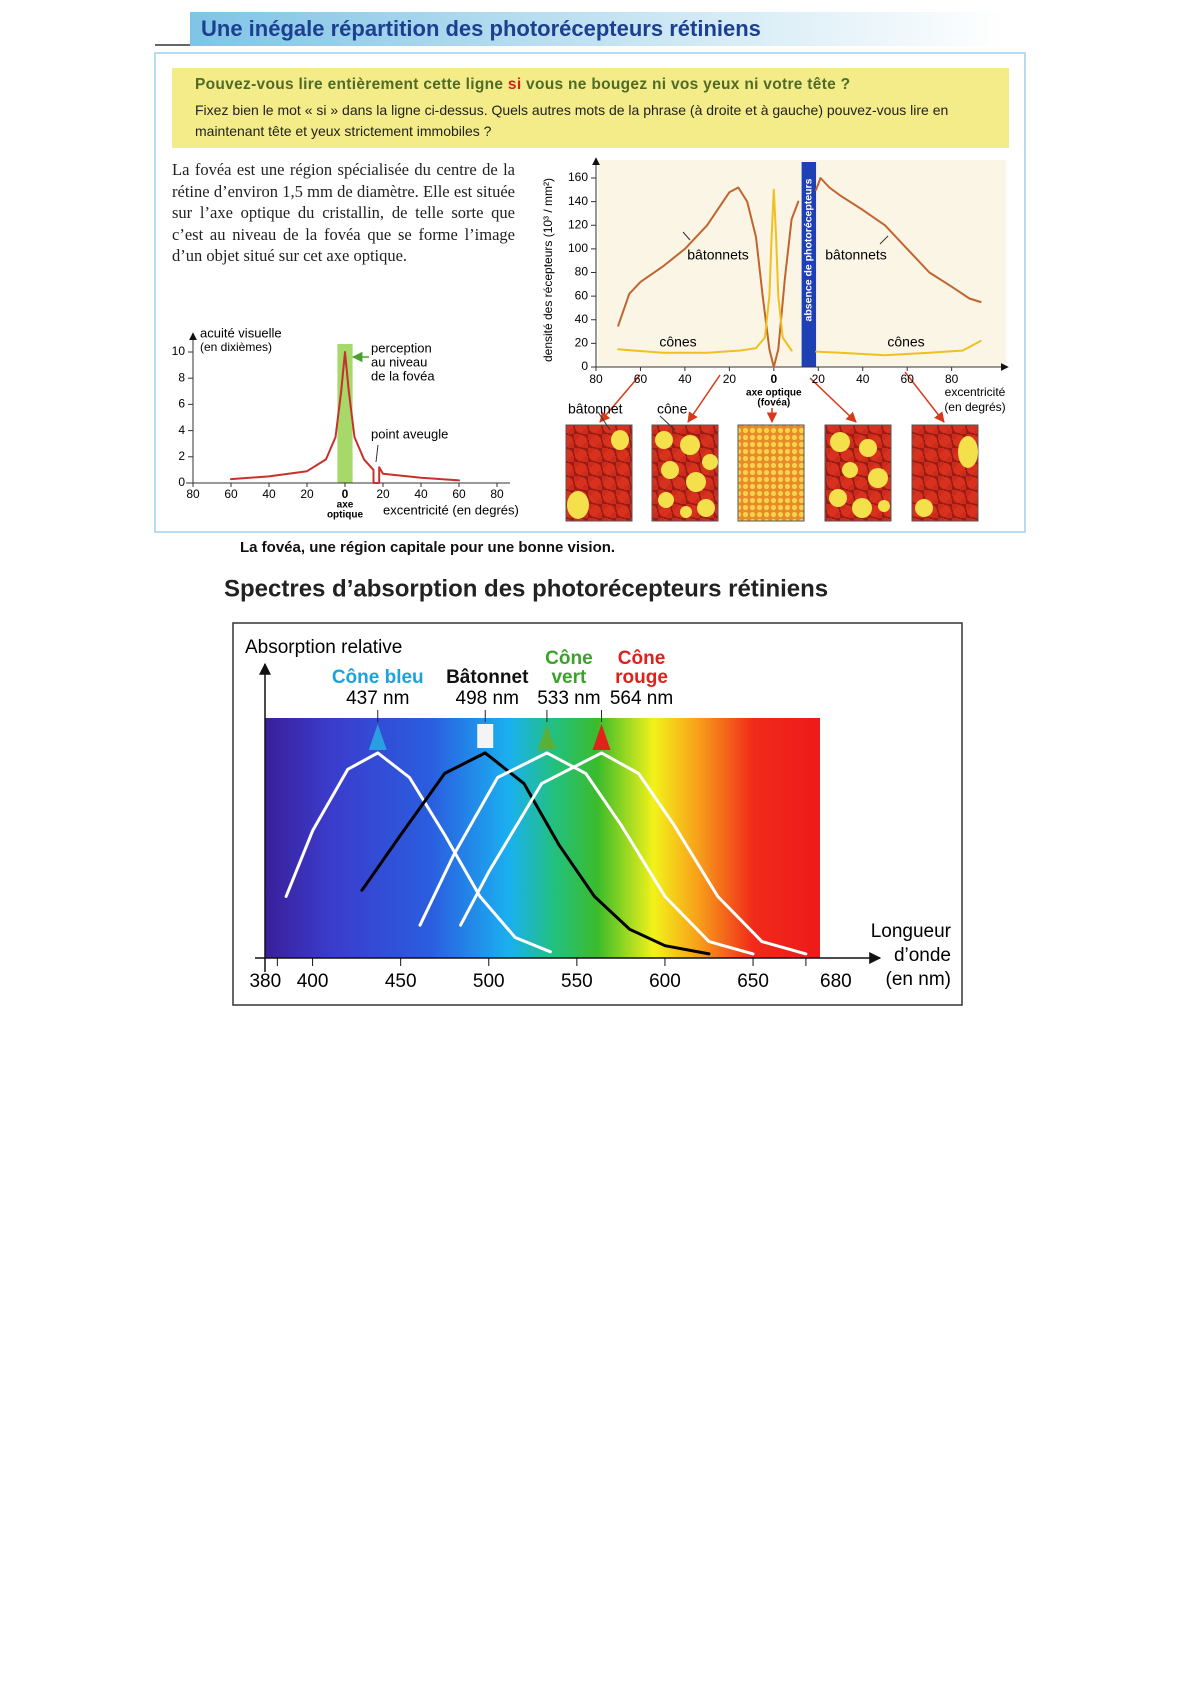  I want to click on x-axis-label: (en nm), so click(918, 979).